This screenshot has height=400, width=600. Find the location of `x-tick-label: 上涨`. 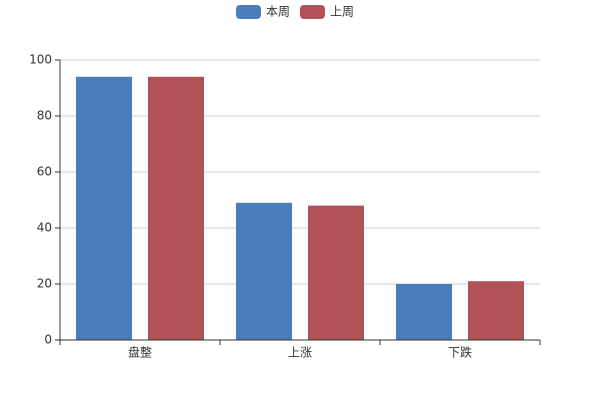

x-tick-label: 上涨 is located at coordinates (300, 352).